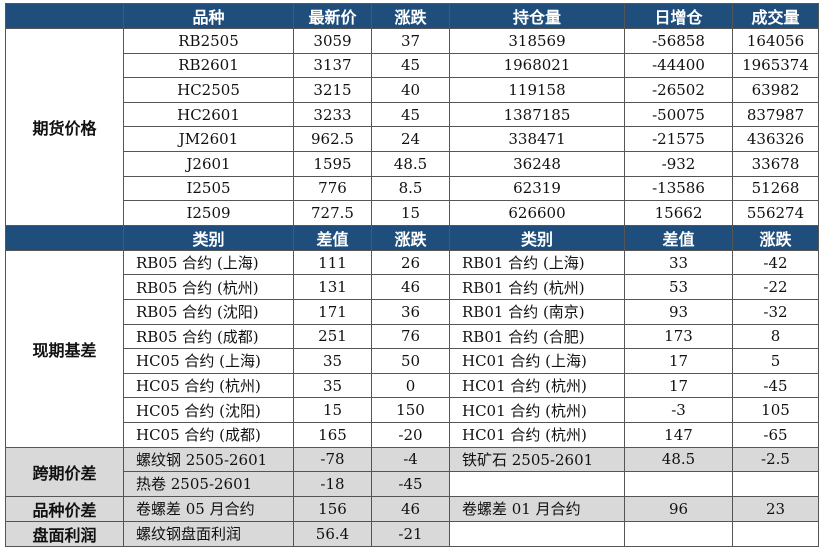 The image size is (822, 556). What do you see at coordinates (332, 336) in the screenshot?
I see `table-cell: 251` at bounding box center [332, 336].